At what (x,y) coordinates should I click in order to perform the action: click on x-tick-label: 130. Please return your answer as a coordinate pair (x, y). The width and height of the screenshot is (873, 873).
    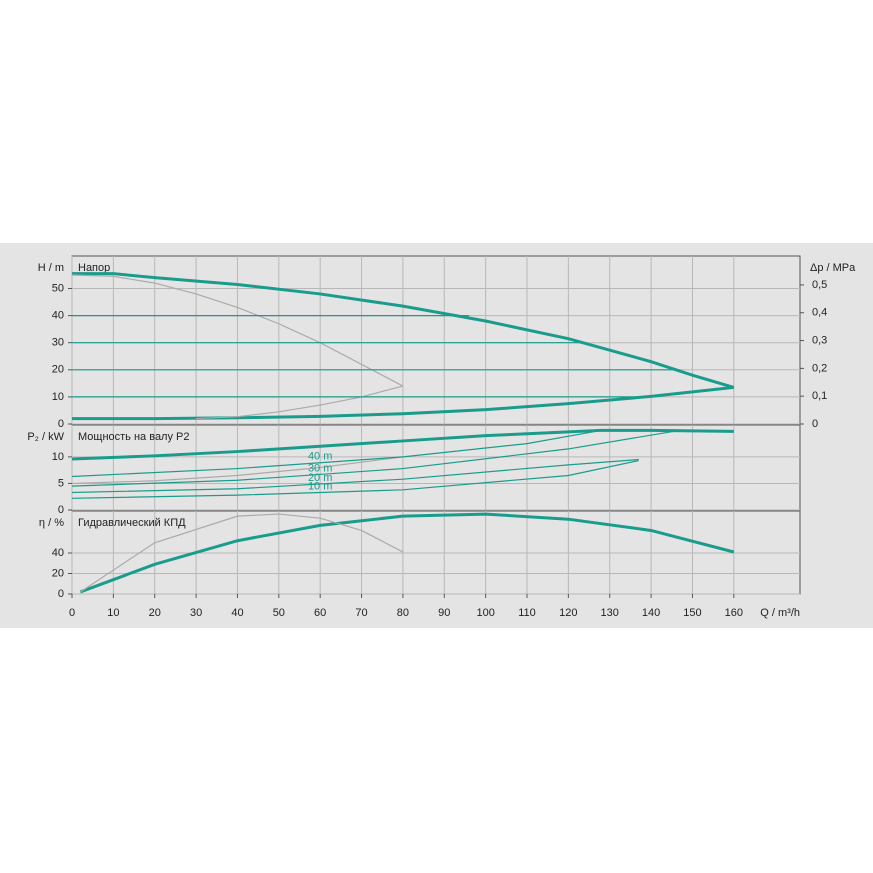
    Looking at the image, I should click on (610, 613).